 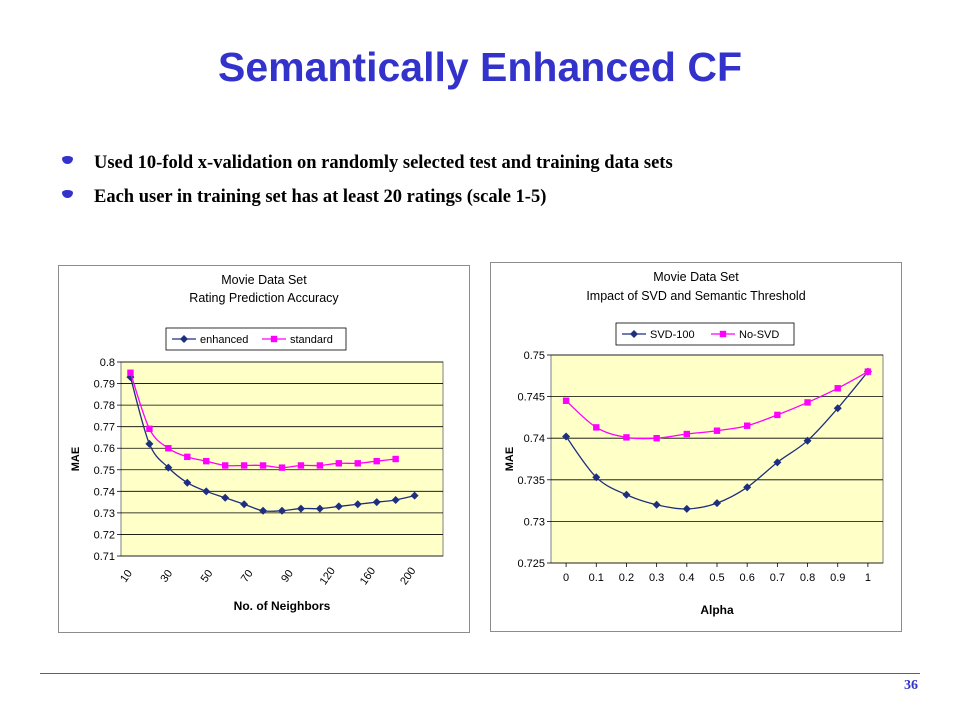 What do you see at coordinates (566, 578) in the screenshot?
I see `x-tick-label: 0` at bounding box center [566, 578].